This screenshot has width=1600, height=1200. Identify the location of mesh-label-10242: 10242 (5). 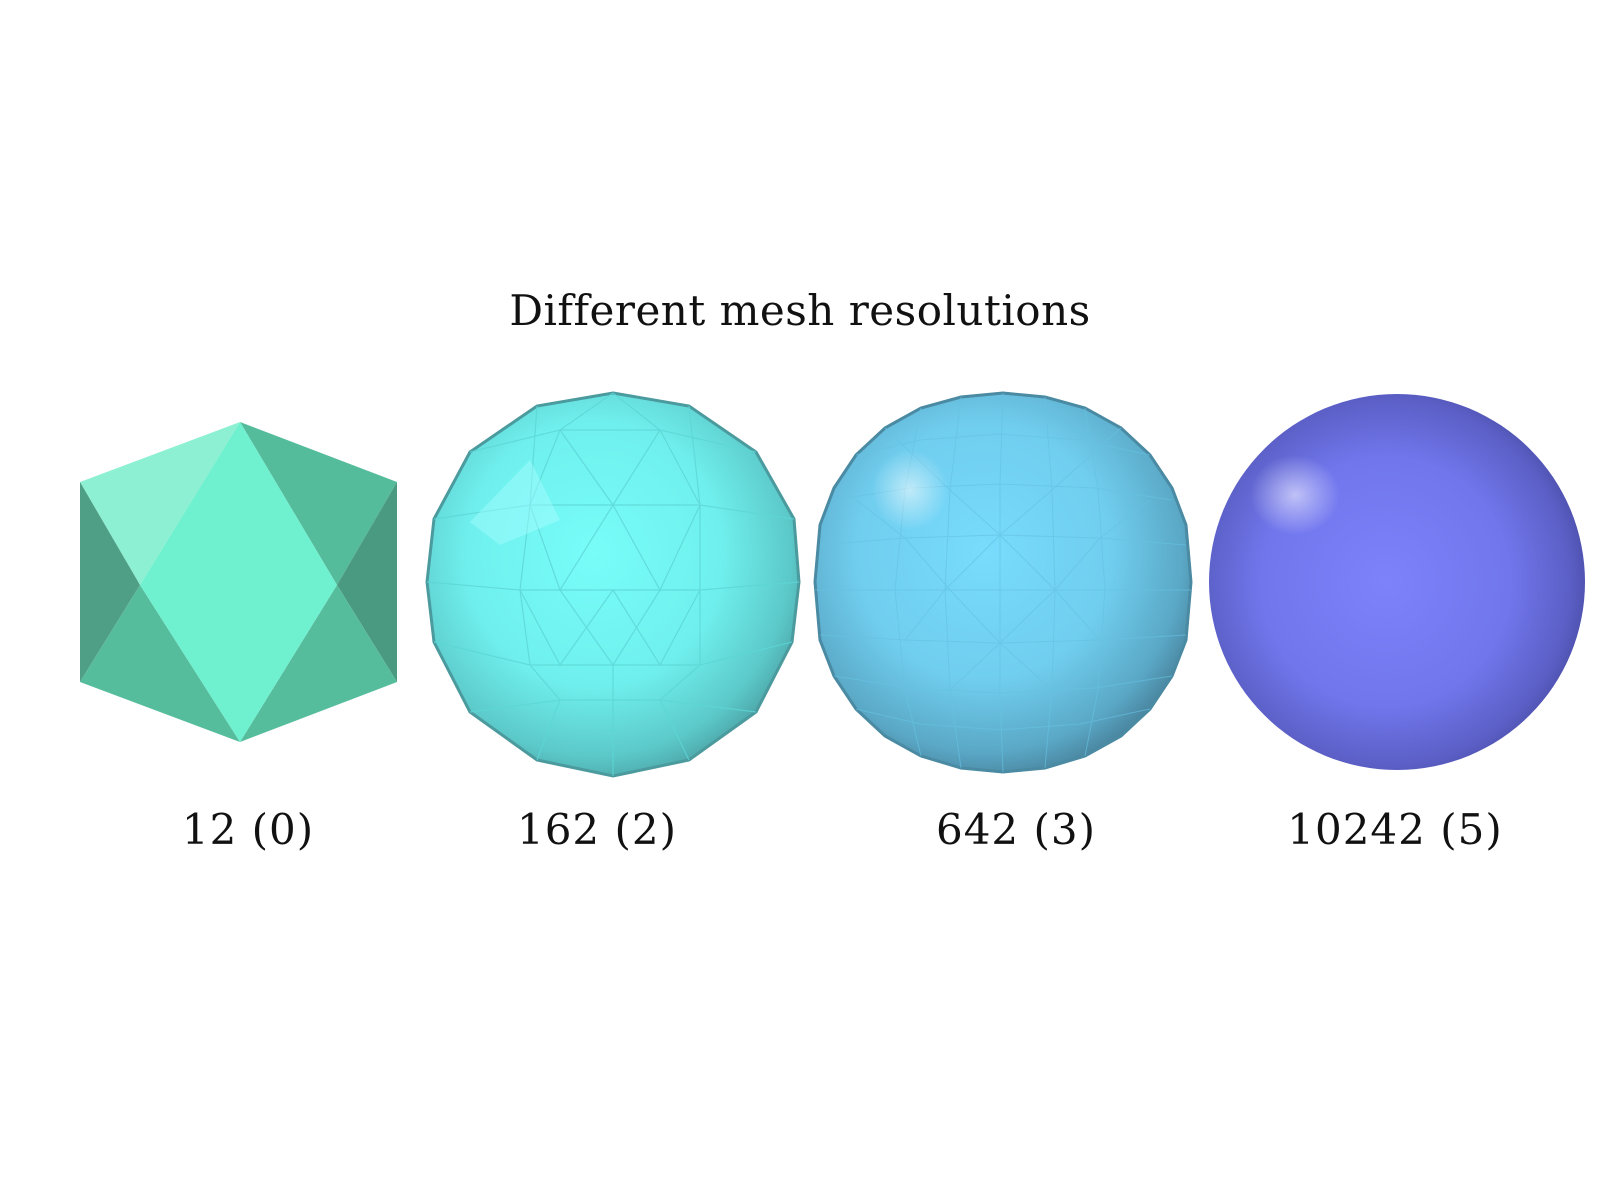
(1395, 829).